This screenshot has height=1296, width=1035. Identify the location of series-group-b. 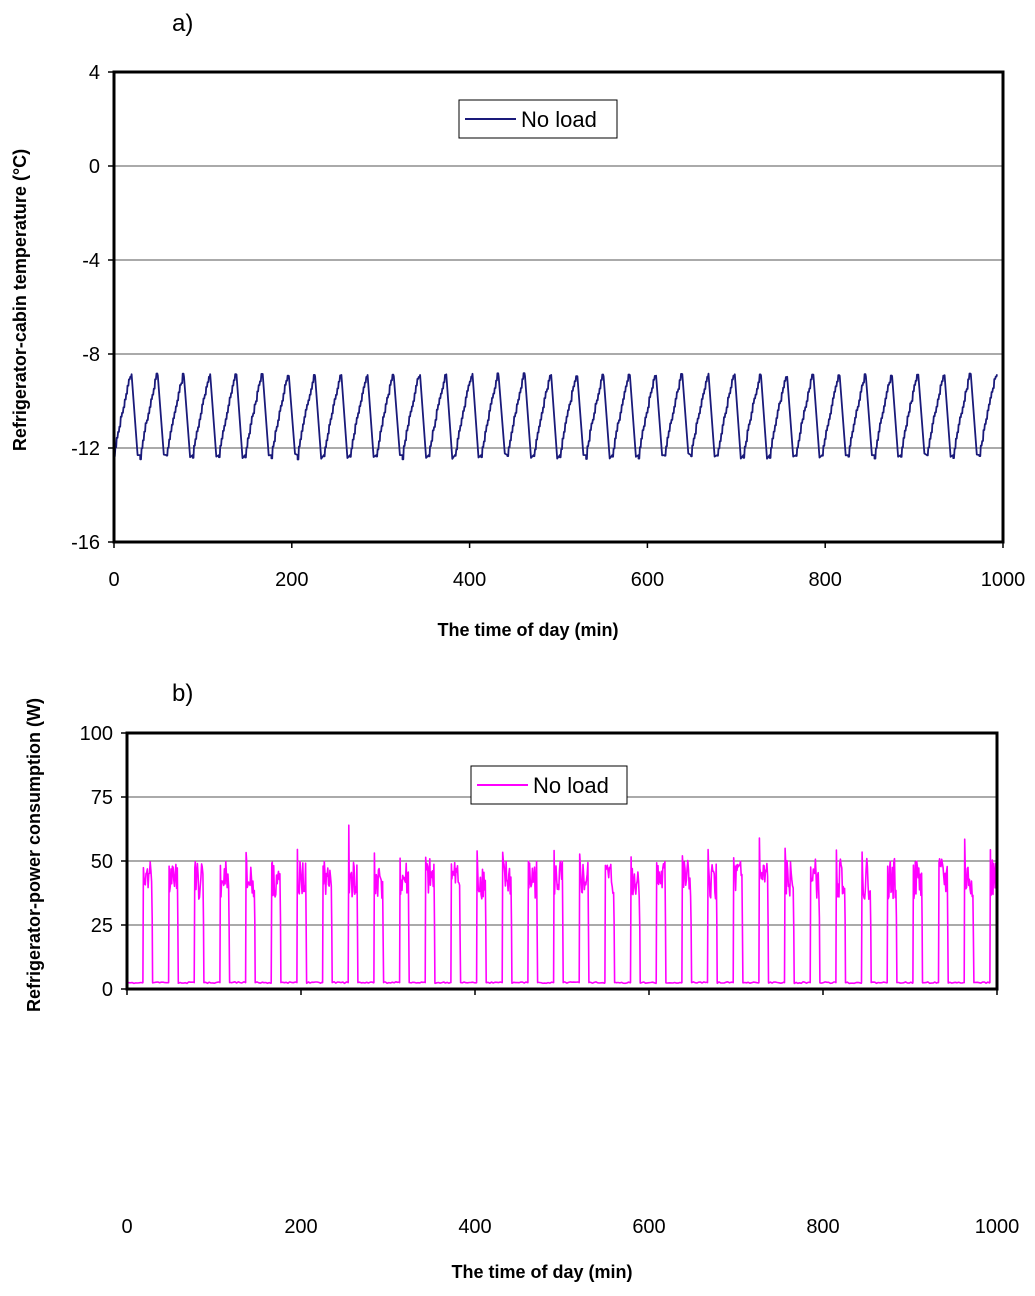
(562, 904).